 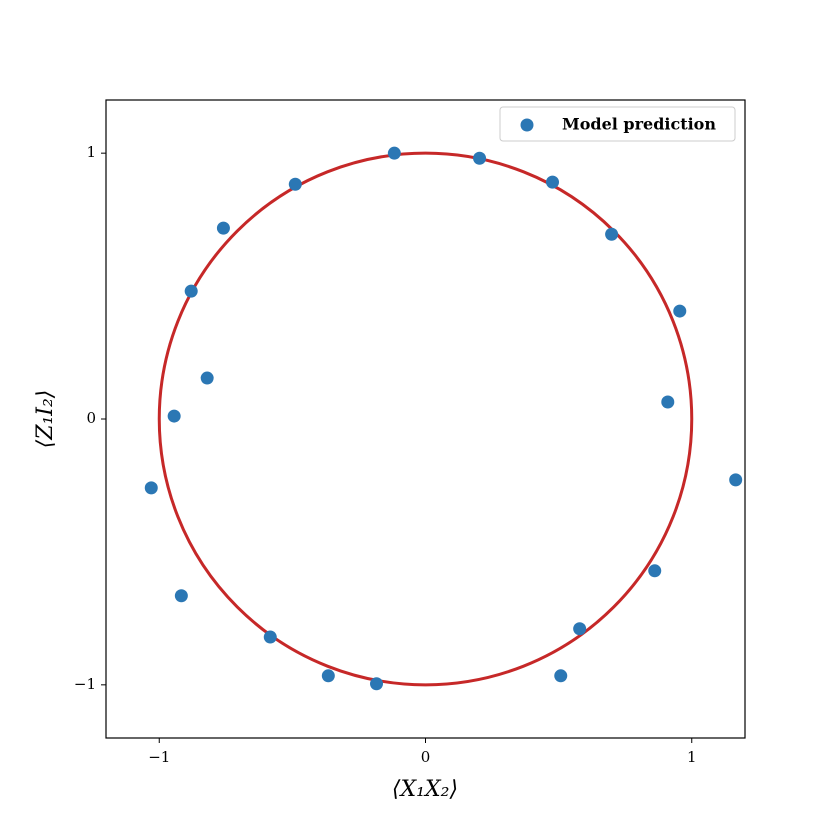 I want to click on legend-box, so click(x=617, y=124).